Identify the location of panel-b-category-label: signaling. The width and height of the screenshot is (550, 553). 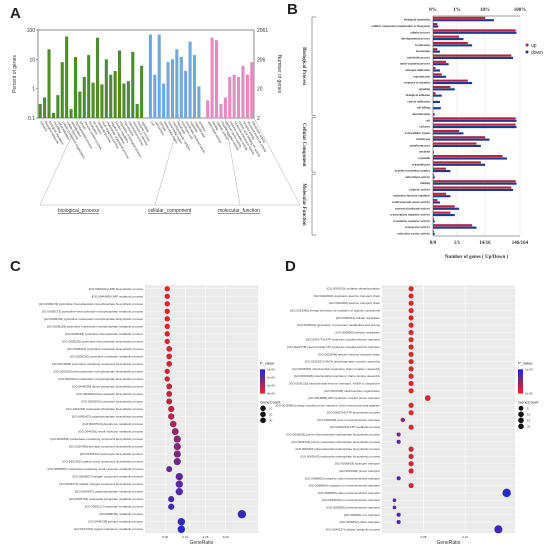
(424, 89).